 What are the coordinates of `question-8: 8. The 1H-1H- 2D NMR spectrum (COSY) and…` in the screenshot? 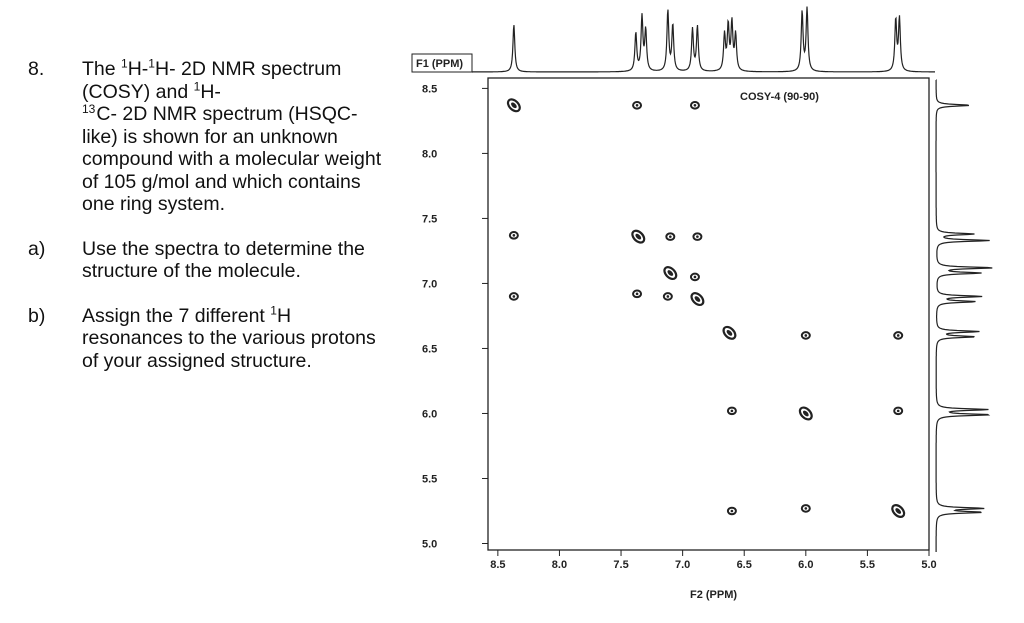 It's located at (208, 137).